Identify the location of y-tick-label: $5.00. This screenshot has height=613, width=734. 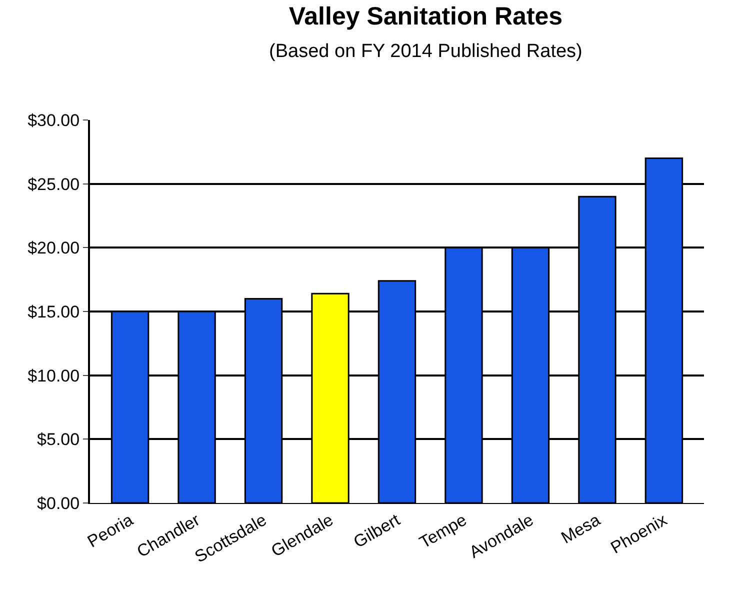
(58, 440).